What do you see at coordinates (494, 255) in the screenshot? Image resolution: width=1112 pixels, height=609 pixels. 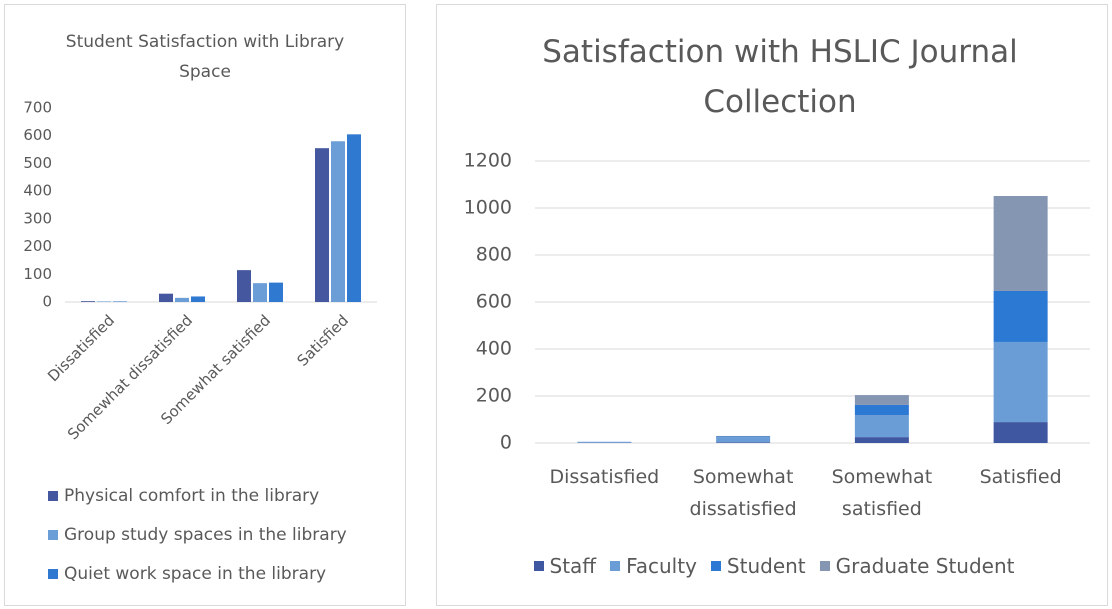 I see `y-tick-label: 800` at bounding box center [494, 255].